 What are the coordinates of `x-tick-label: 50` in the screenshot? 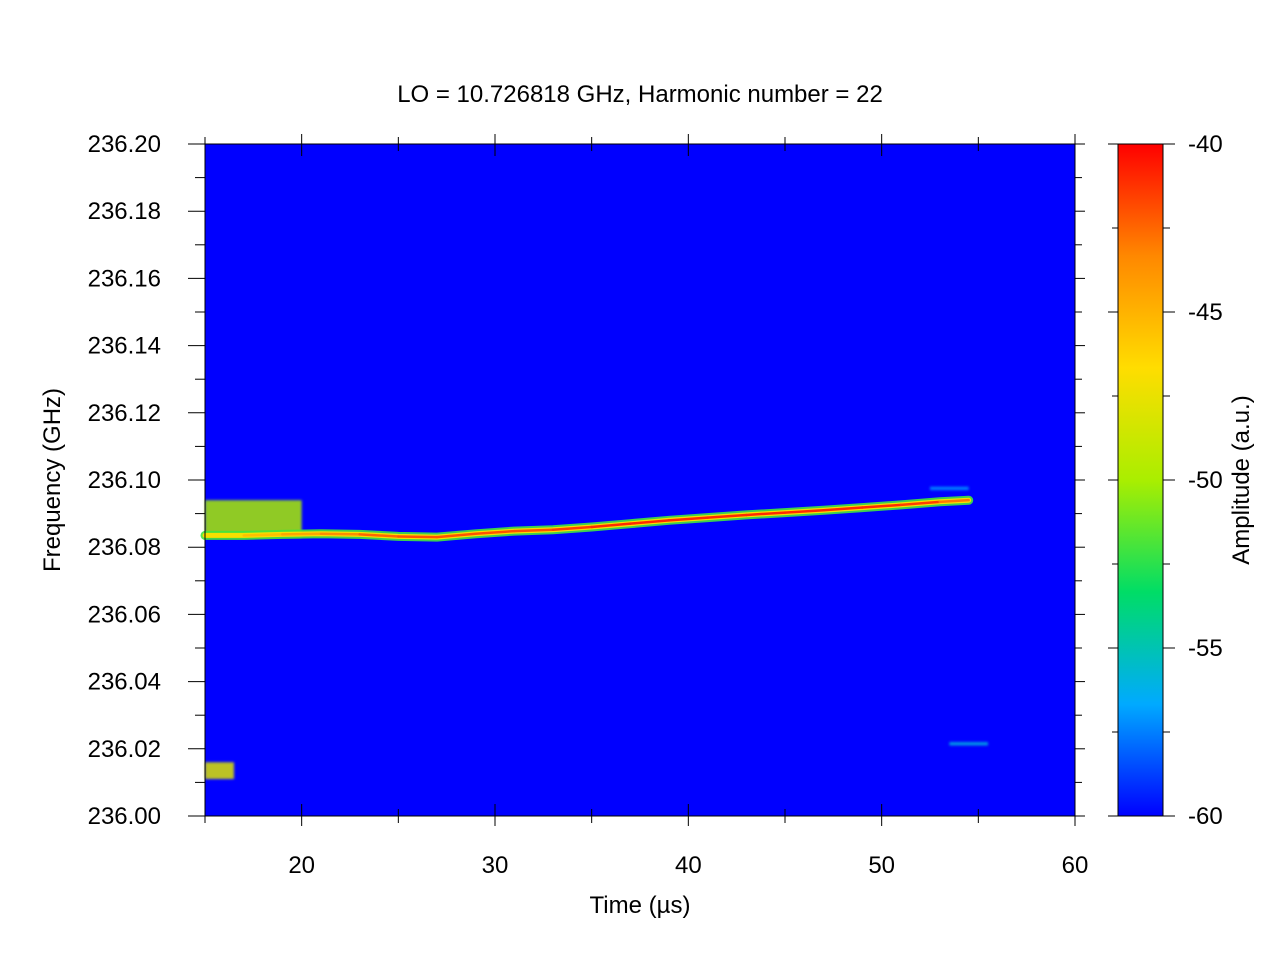 It's located at (881, 865).